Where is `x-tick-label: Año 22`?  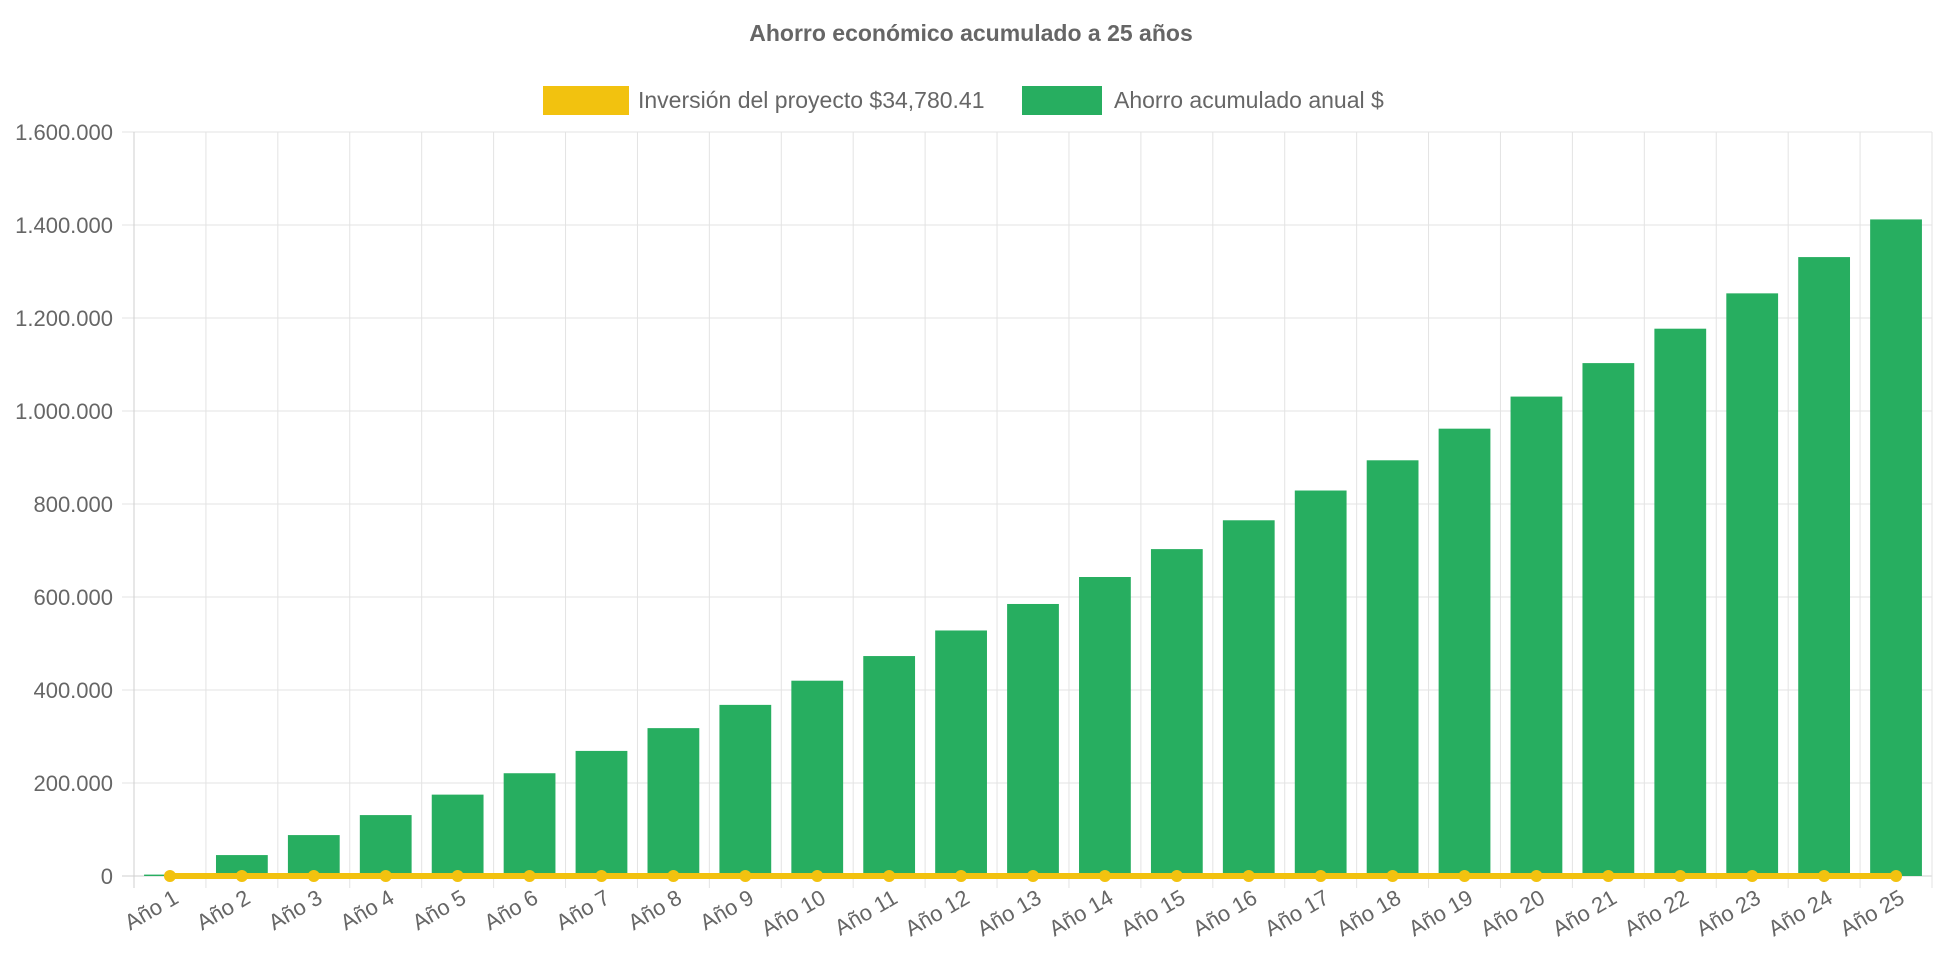
x-tick-label: Año 22 is located at coordinates (1656, 913).